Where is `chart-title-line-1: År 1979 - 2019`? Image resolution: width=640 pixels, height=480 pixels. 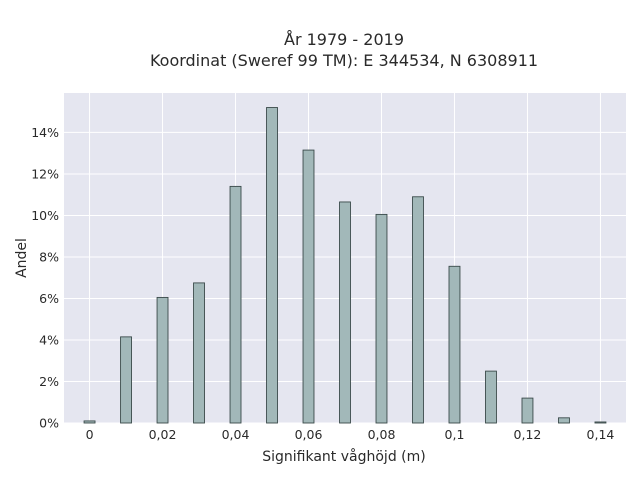 chart-title-line-1: År 1979 - 2019 is located at coordinates (344, 39).